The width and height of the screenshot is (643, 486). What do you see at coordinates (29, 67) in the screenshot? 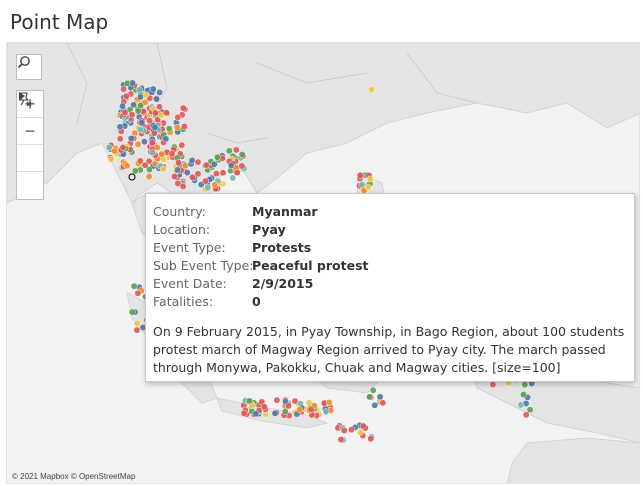
I see `map-search-button` at bounding box center [29, 67].